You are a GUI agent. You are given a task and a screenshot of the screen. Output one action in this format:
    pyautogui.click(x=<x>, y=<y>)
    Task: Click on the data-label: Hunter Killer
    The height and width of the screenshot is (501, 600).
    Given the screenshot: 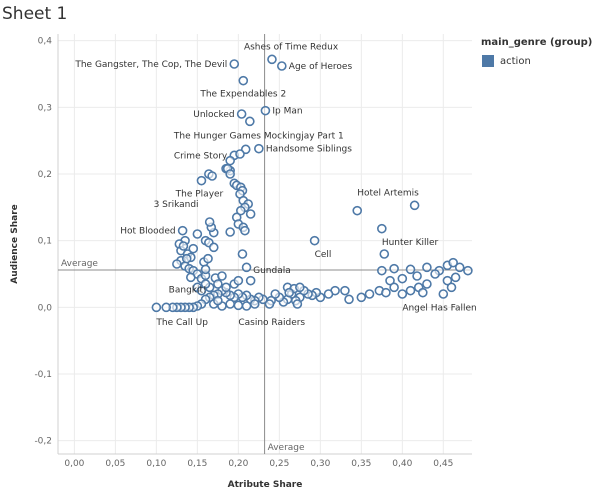 What is the action you would take?
    pyautogui.click(x=410, y=243)
    